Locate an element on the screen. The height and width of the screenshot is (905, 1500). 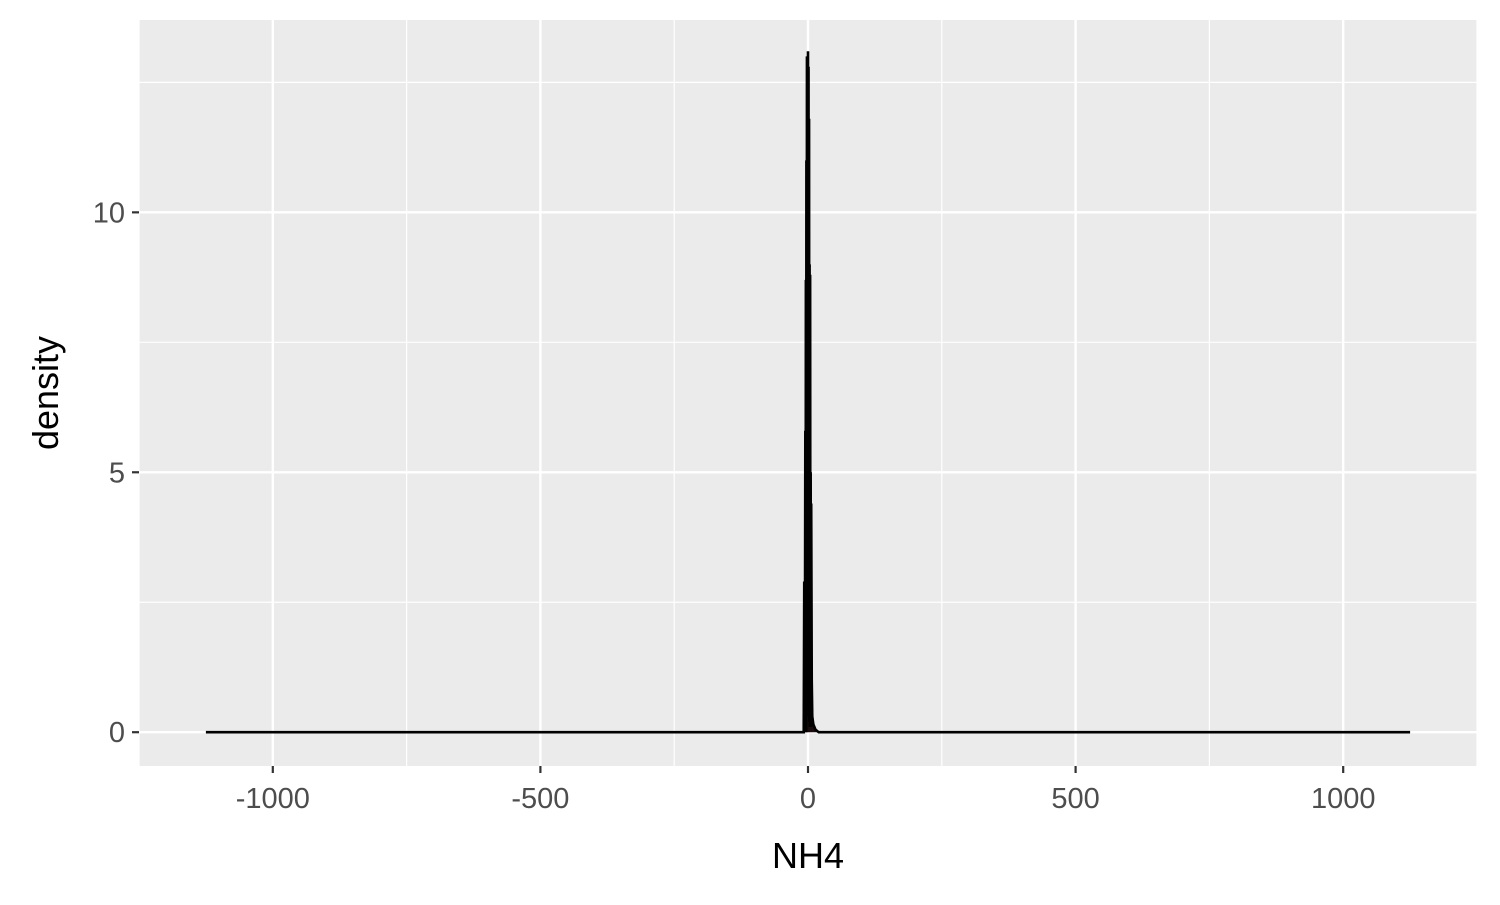
y-tick-label: 10 is located at coordinates (109, 213).